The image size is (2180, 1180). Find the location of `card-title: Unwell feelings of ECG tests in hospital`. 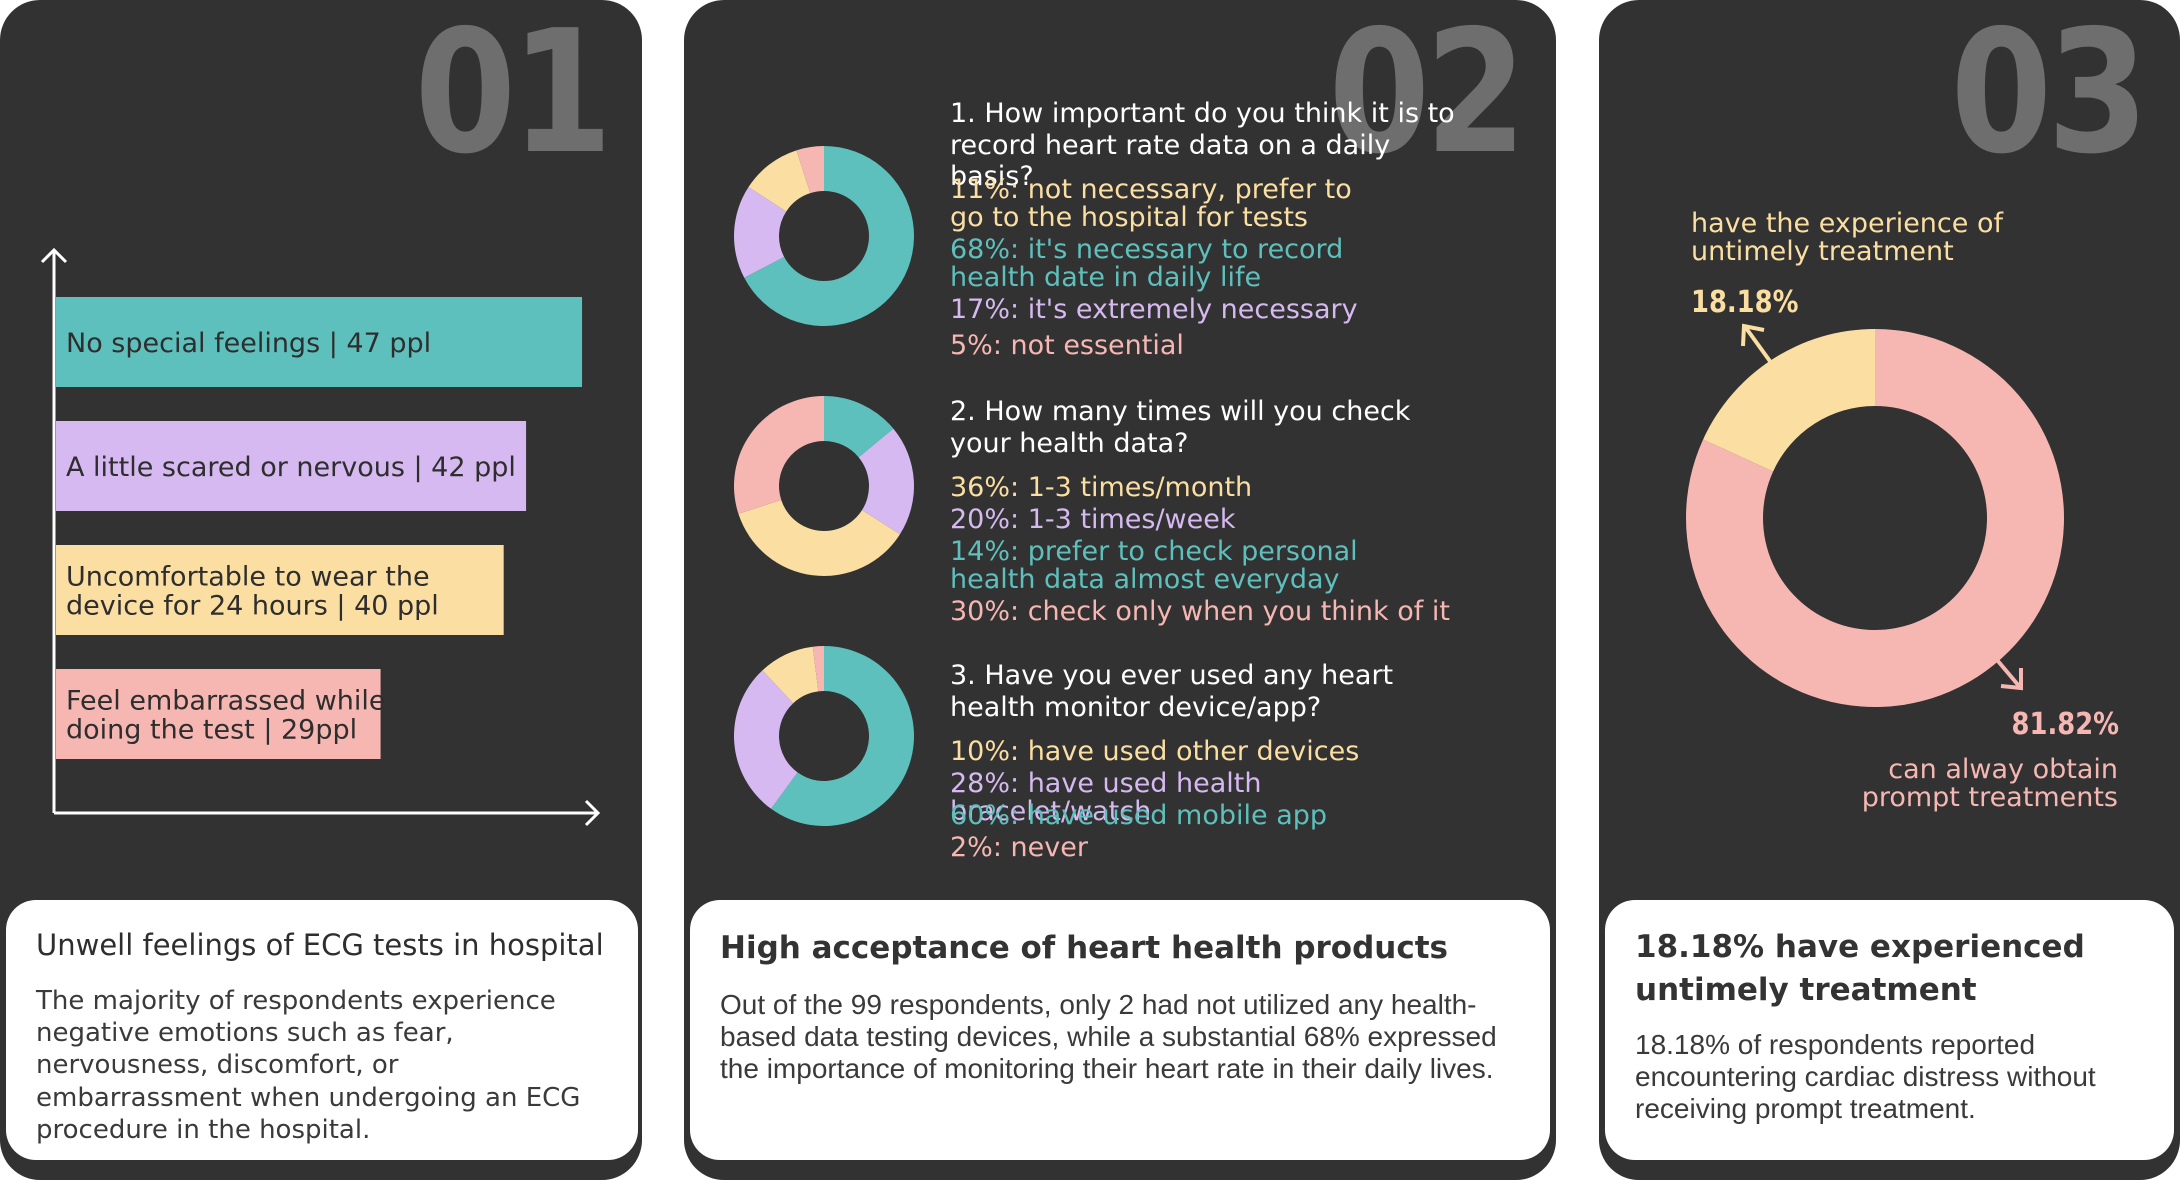

card-title: Unwell feelings of ECG tests in hospital is located at coordinates (320, 945).